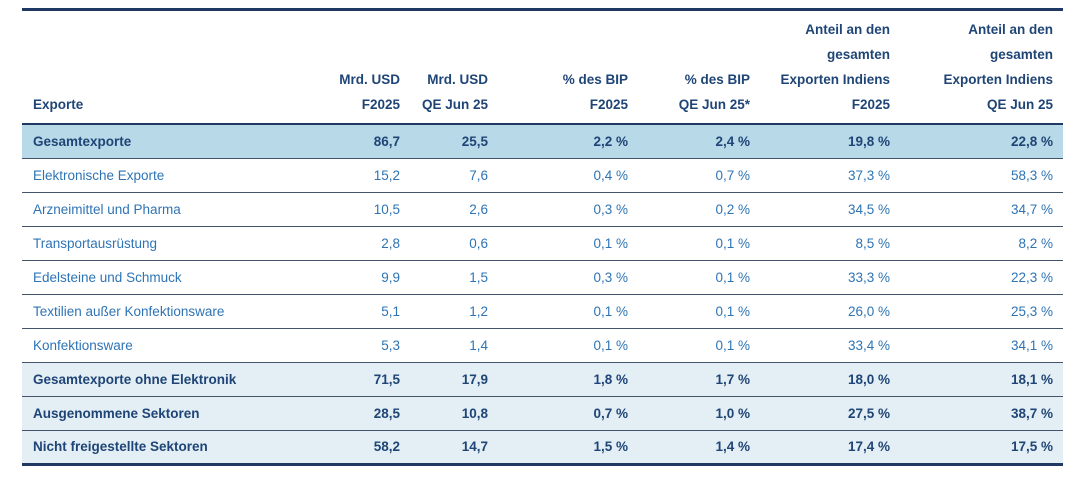 The image size is (1092, 502). What do you see at coordinates (830, 141) in the screenshot?
I see `table-cell: 19,8 %` at bounding box center [830, 141].